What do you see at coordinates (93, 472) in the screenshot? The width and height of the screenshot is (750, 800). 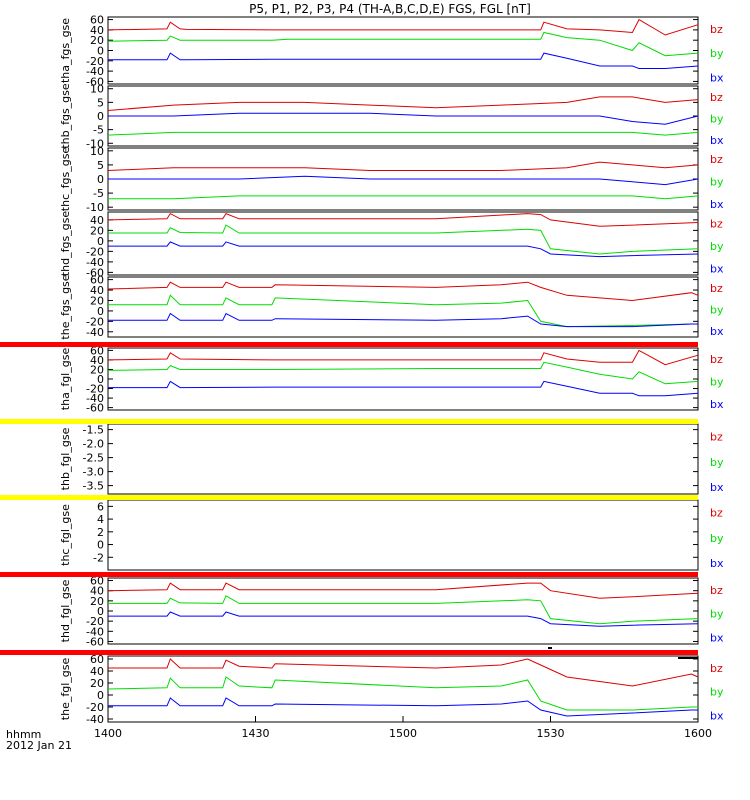 I see `y-tick-label: -3.0` at bounding box center [93, 472].